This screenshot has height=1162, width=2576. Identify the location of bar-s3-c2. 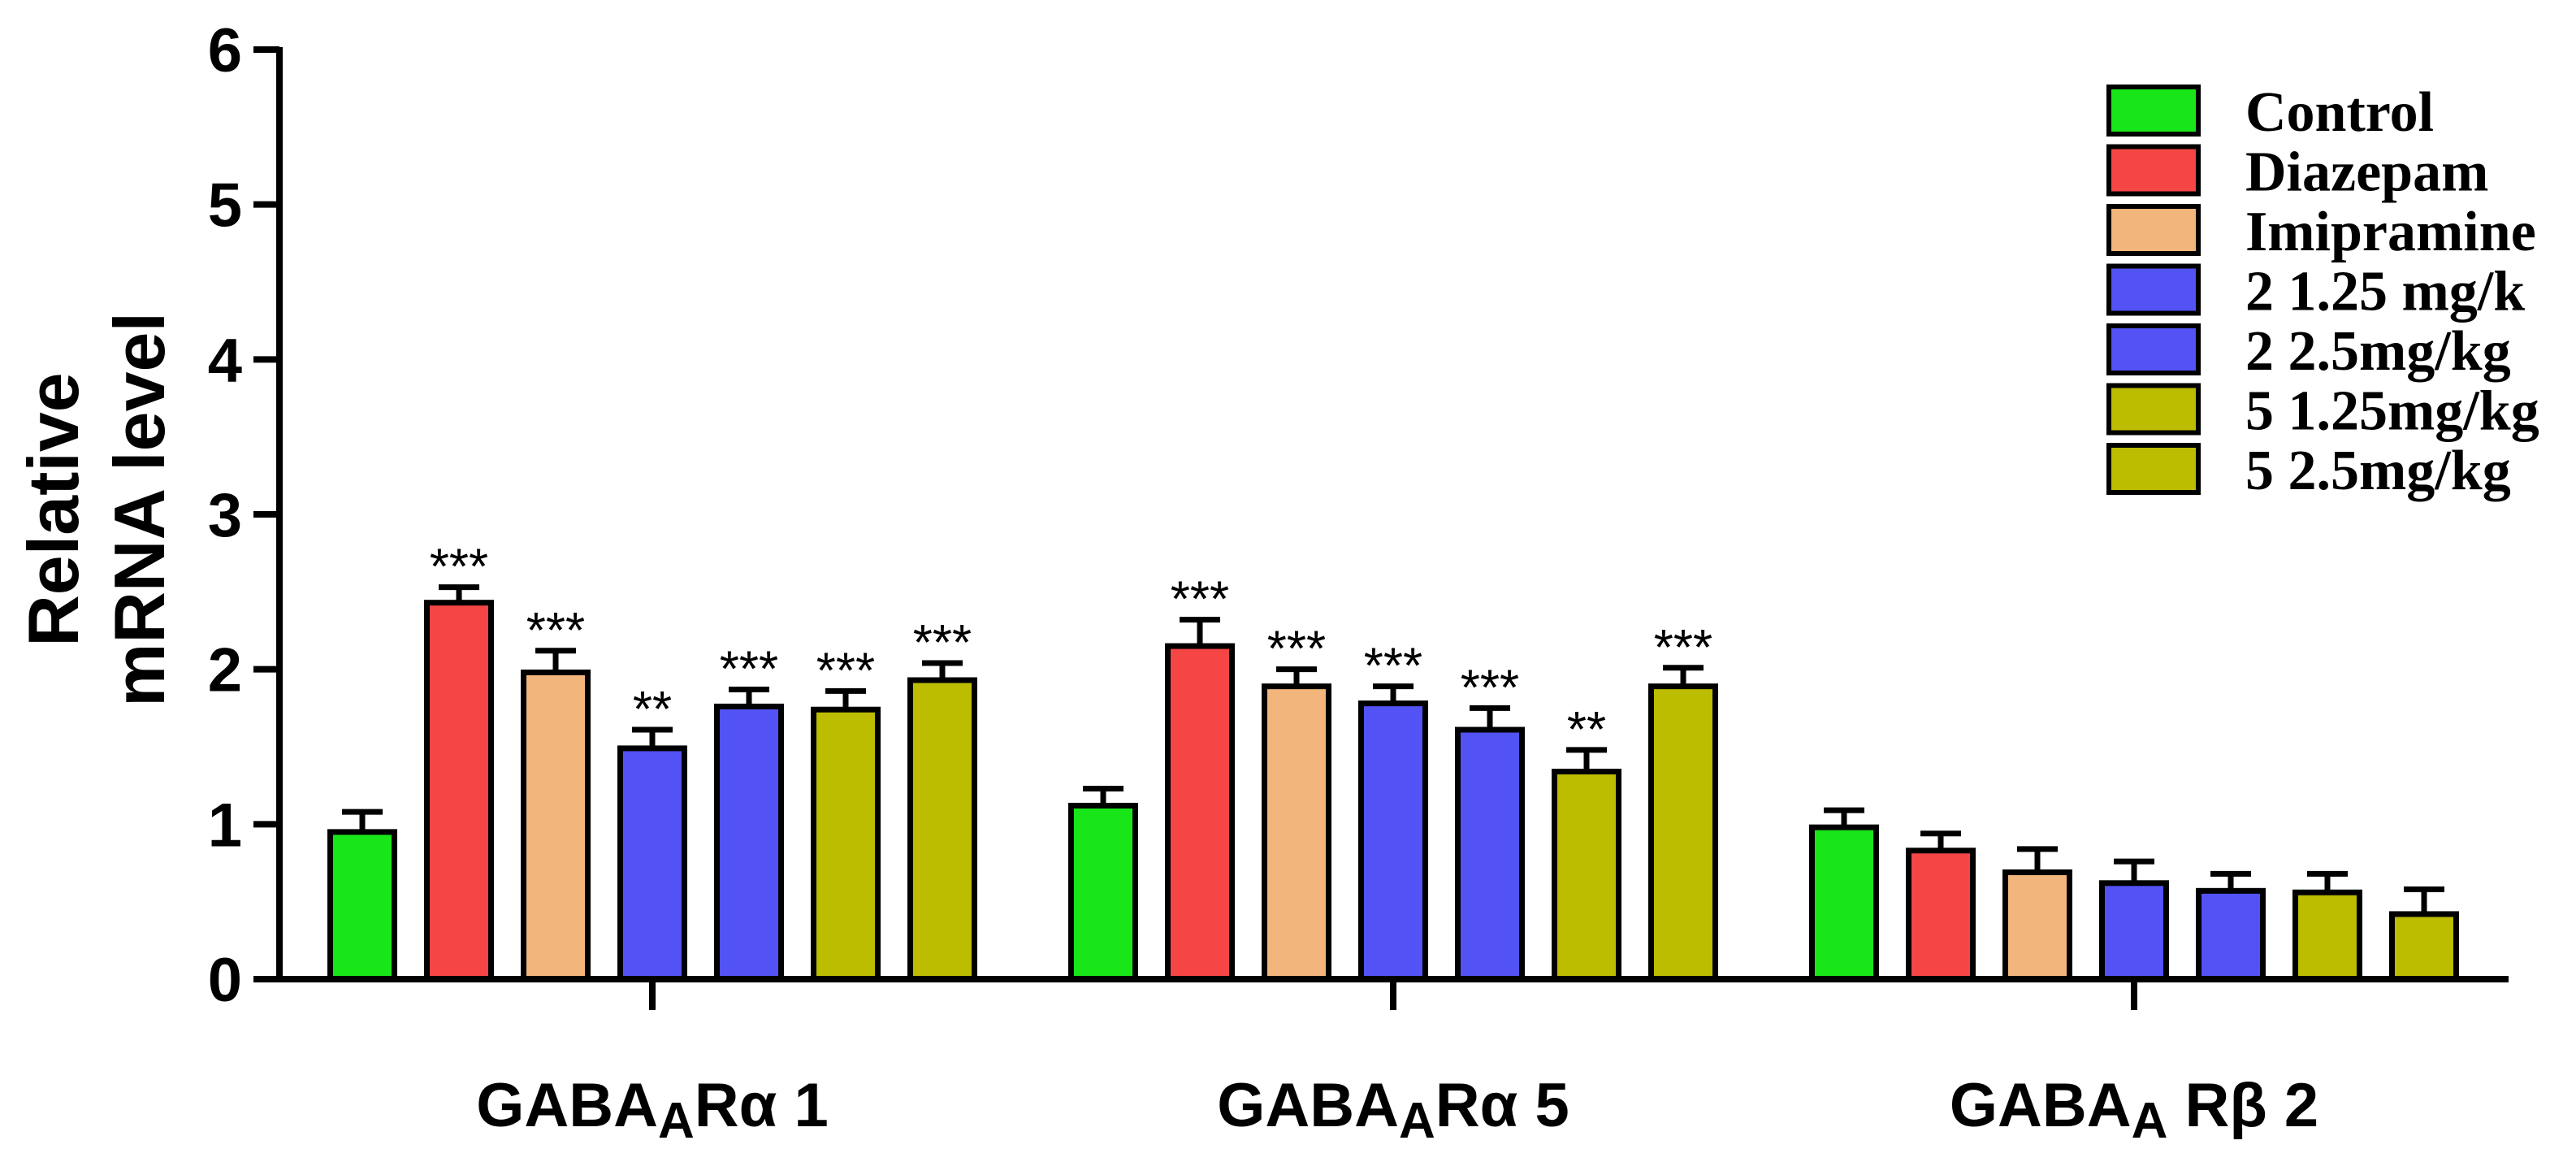
(2134, 931).